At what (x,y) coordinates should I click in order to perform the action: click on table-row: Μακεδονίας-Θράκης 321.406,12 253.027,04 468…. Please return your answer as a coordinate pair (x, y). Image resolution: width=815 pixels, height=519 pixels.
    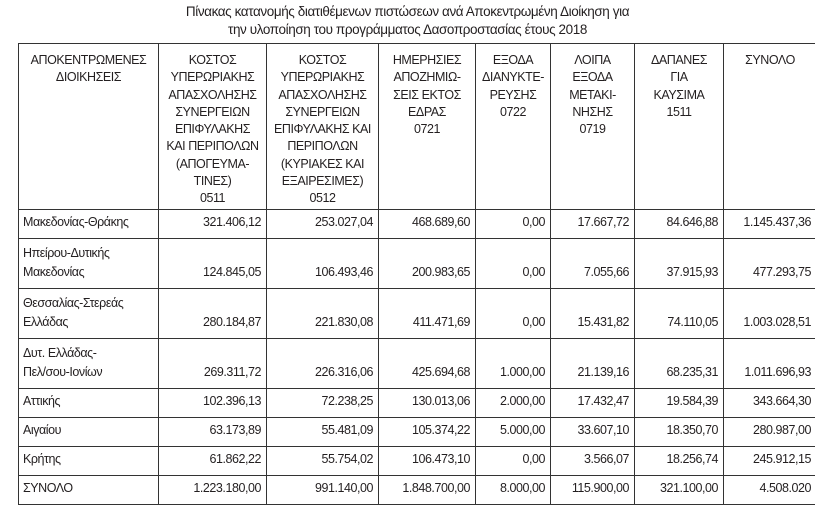
    Looking at the image, I should click on (416, 224).